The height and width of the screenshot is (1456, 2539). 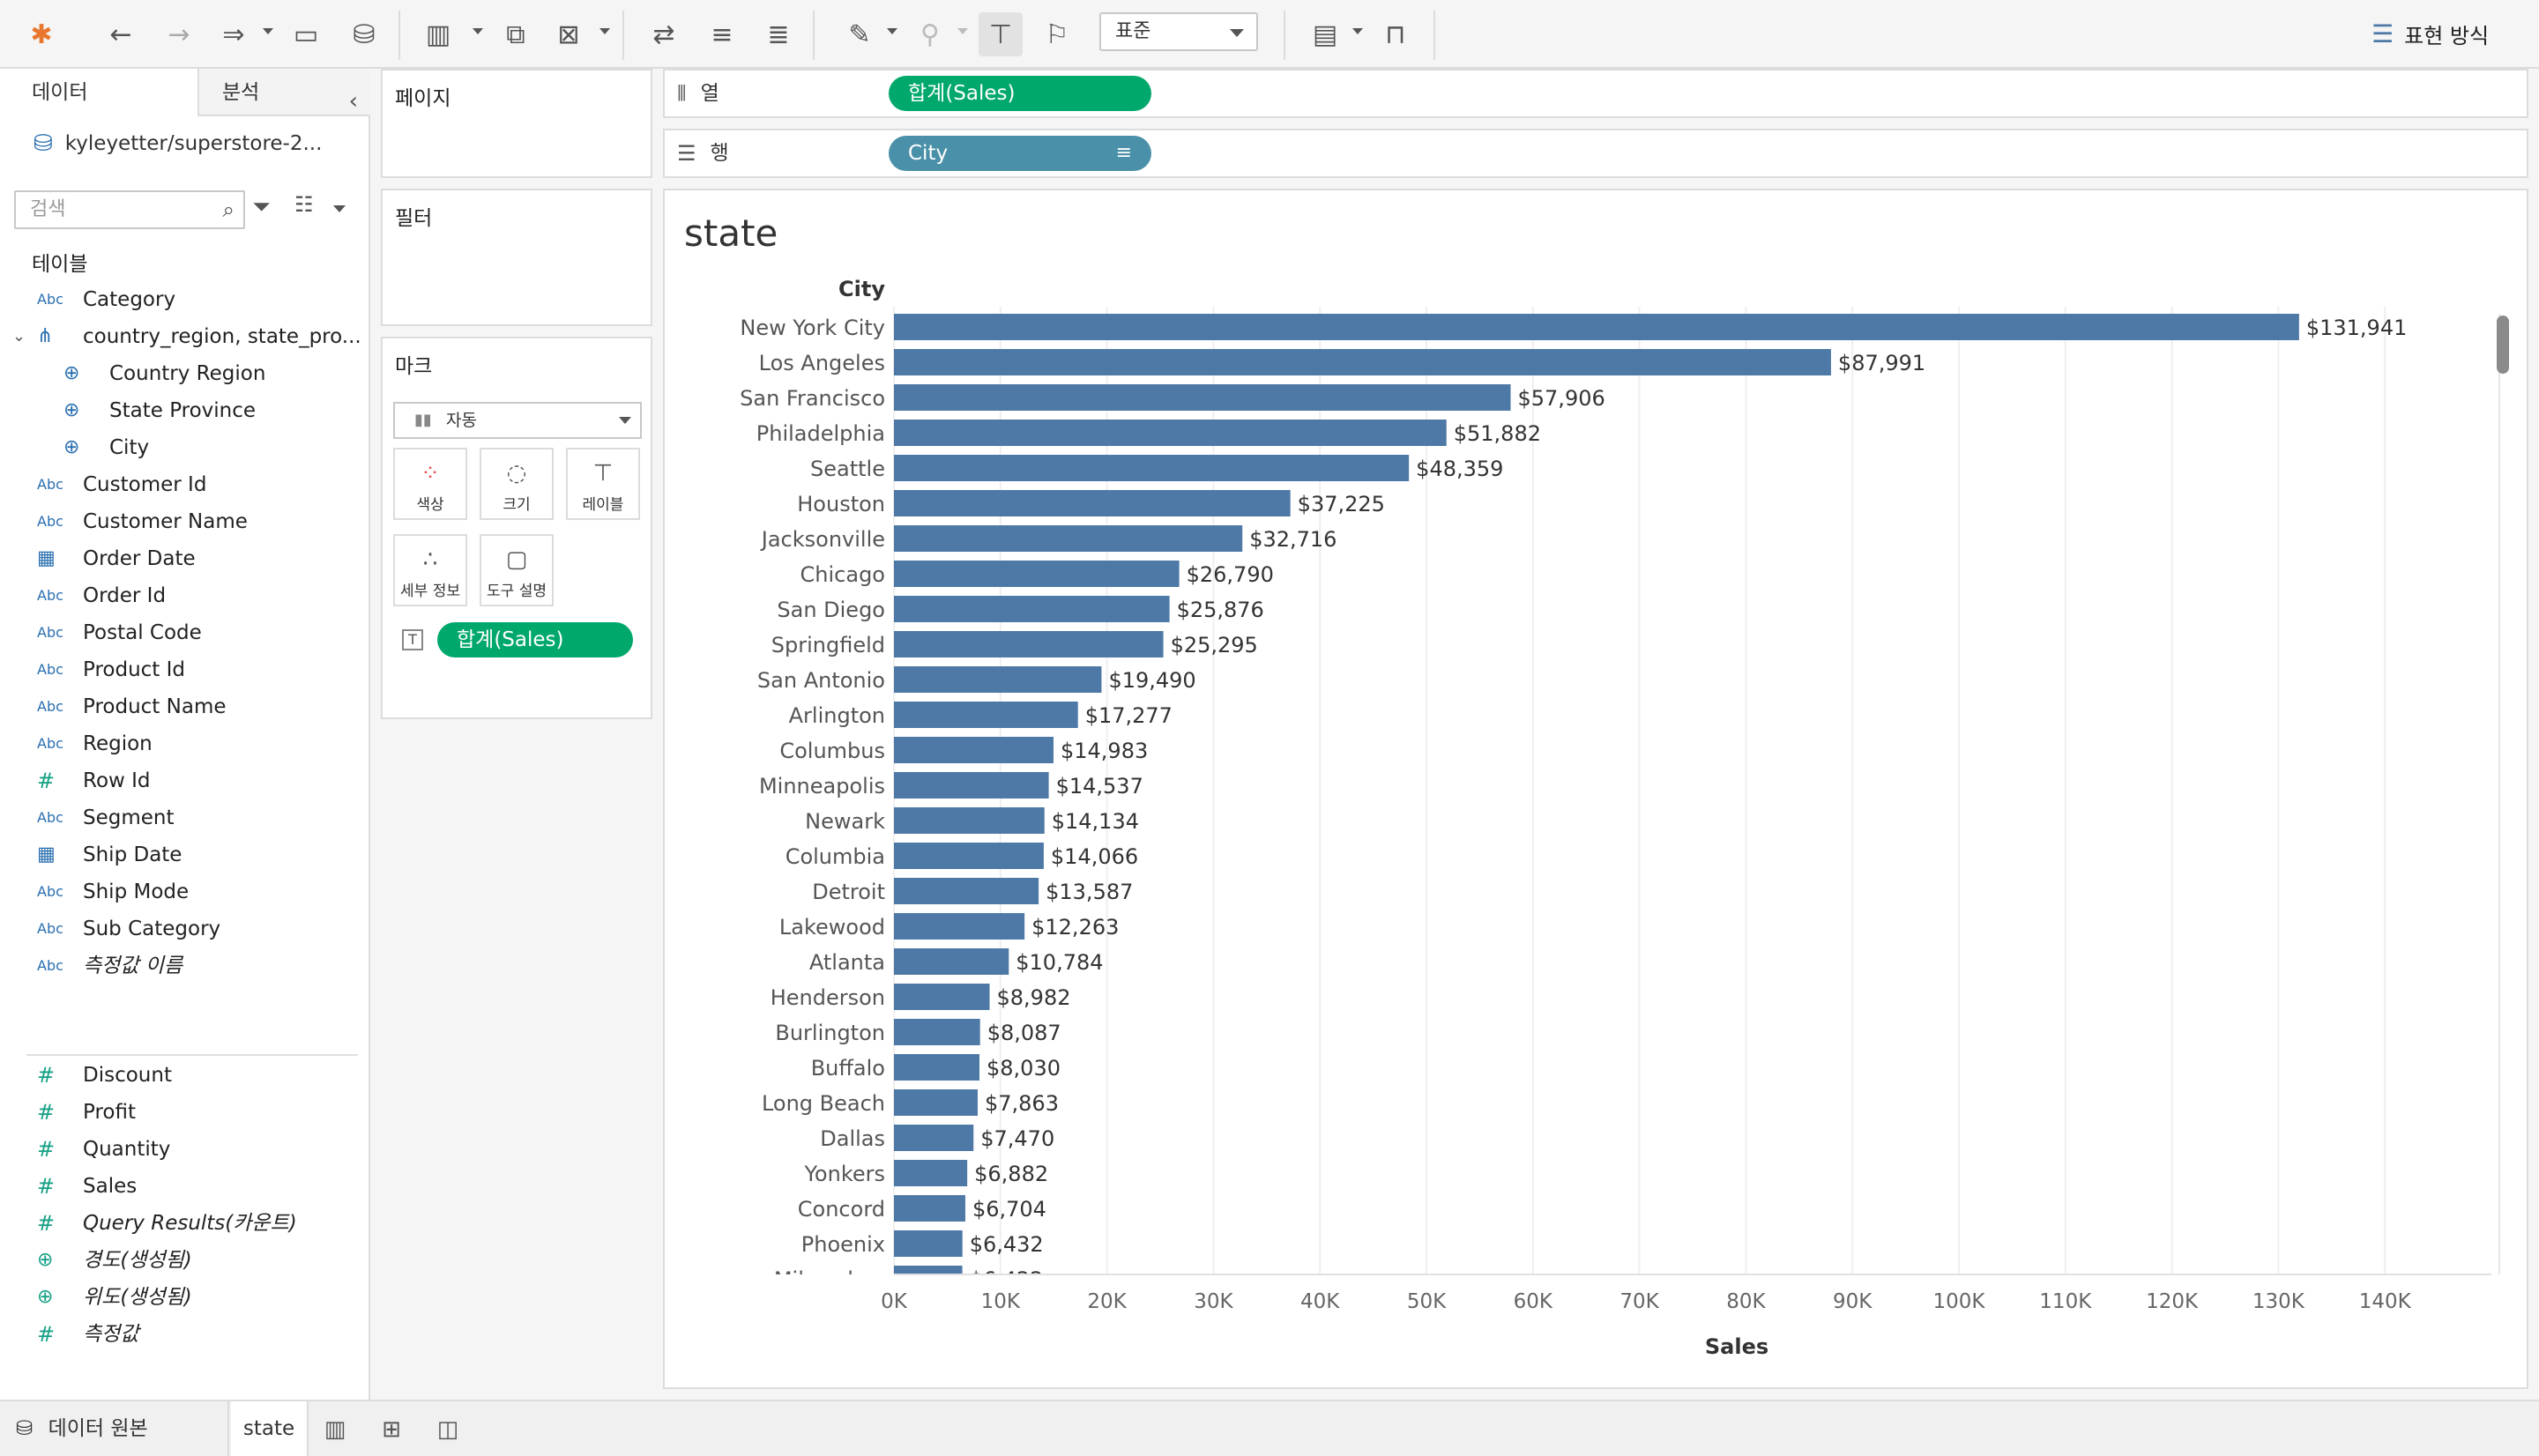 What do you see at coordinates (604, 31) in the screenshot?
I see `clear-sheet-dropdown-icon` at bounding box center [604, 31].